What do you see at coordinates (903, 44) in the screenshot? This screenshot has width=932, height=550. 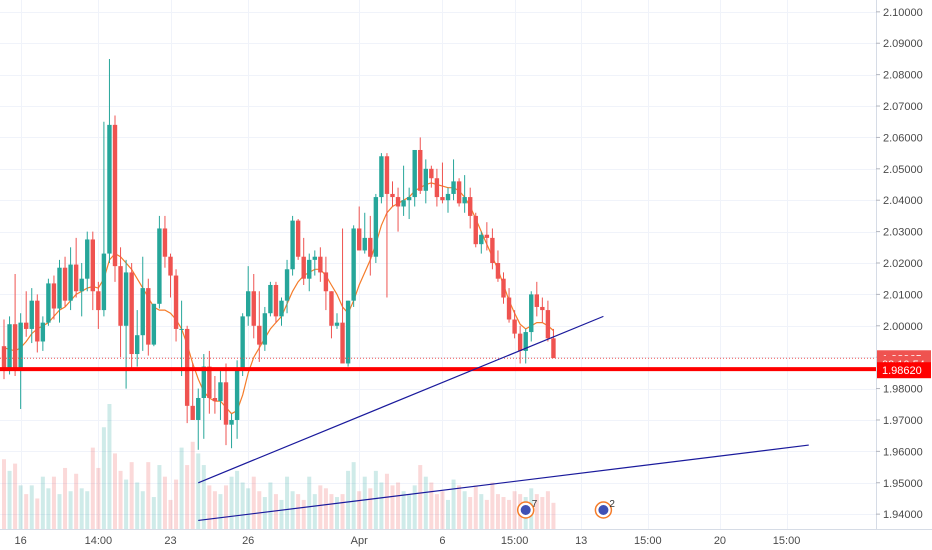 I see `price-tick-label: 2.09000` at bounding box center [903, 44].